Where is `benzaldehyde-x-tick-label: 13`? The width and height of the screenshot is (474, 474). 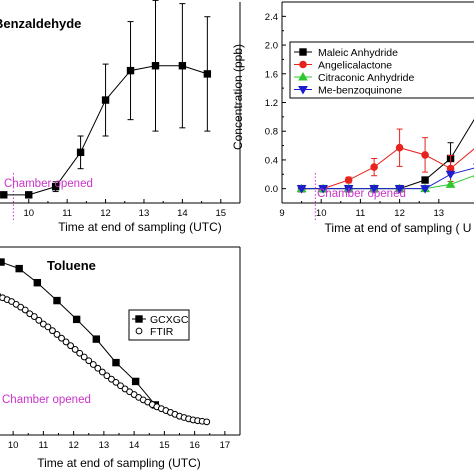
benzaldehyde-x-tick-label: 13 is located at coordinates (144, 213).